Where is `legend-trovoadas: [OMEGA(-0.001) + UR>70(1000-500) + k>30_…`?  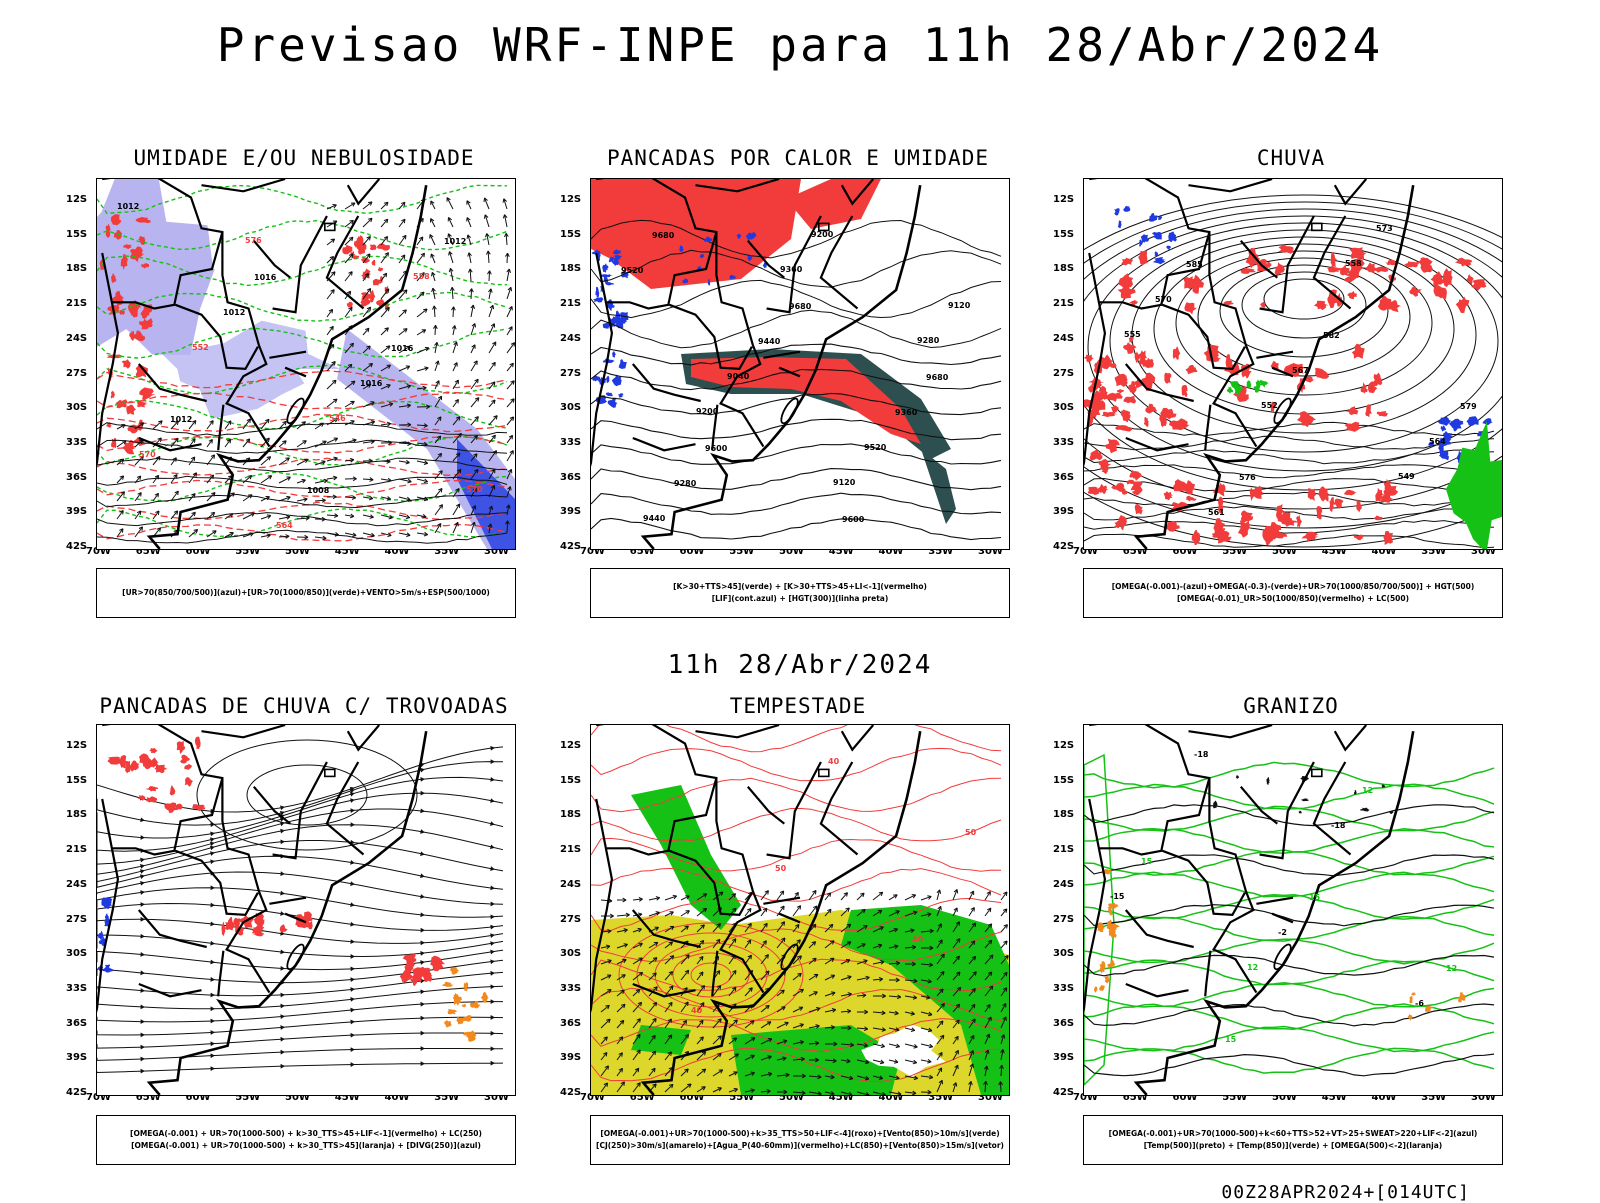
legend-trovoadas: [OMEGA(-0.001) + UR>70(1000-500) + k>30_… is located at coordinates (306, 1140).